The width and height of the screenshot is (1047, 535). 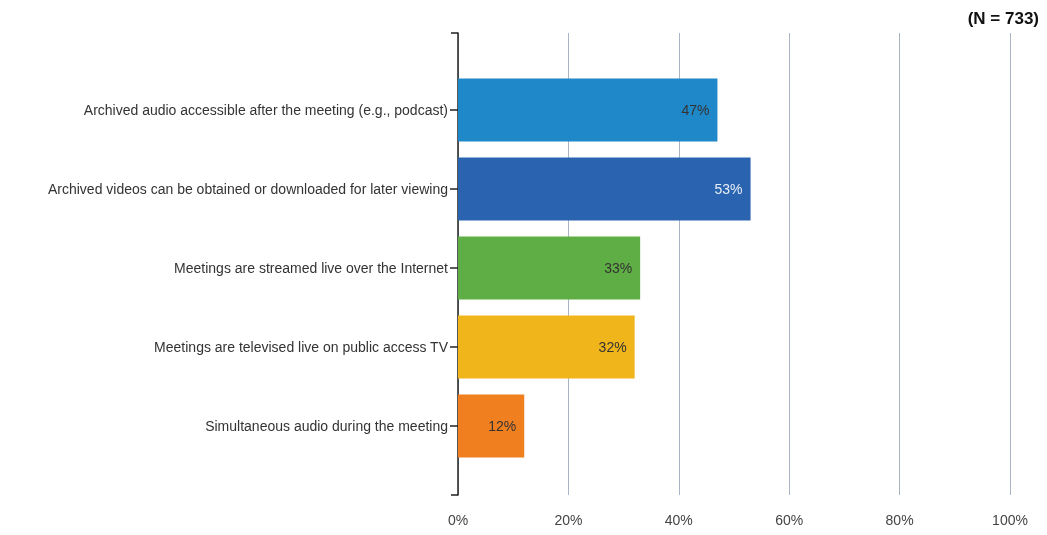 I want to click on x-tick-label: 20%, so click(x=568, y=520).